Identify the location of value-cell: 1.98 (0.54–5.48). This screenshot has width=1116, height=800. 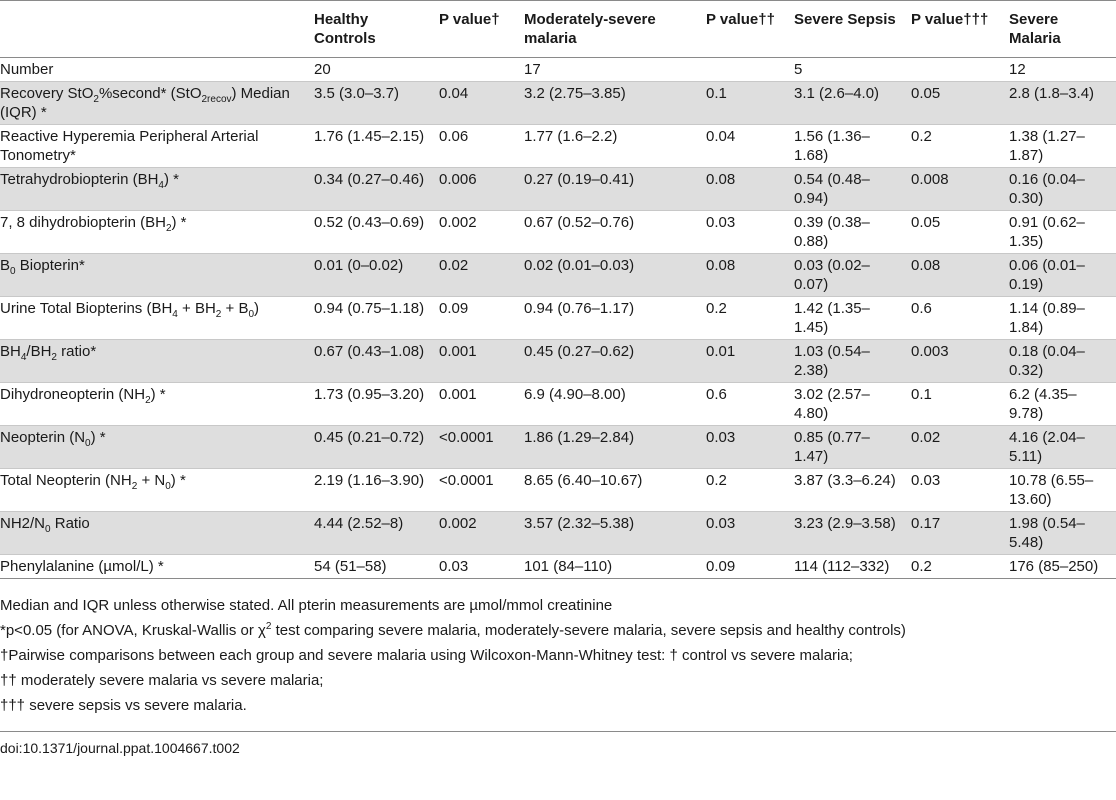
(1059, 533).